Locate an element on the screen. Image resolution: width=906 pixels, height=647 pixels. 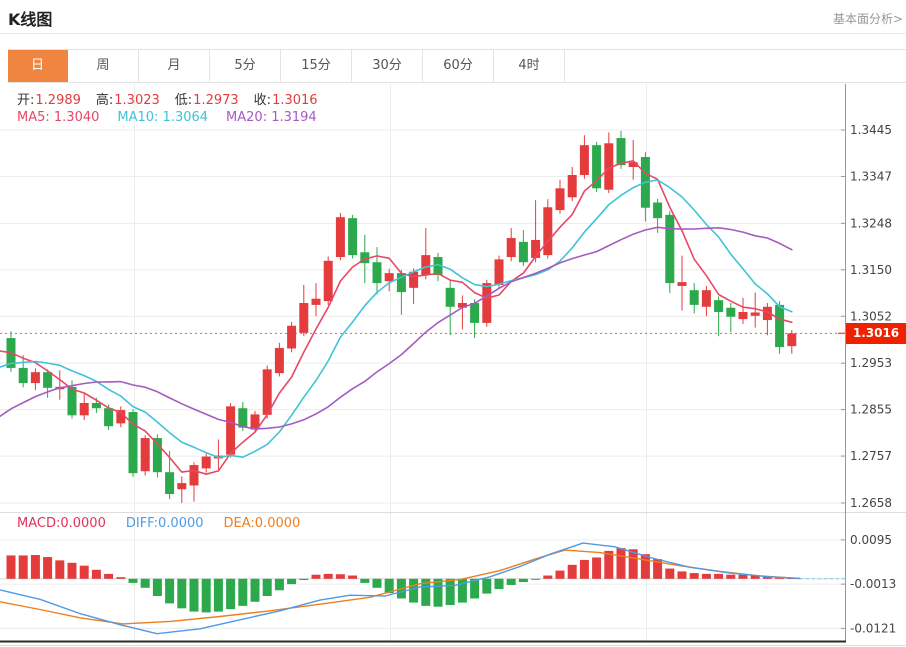
svg-text: 1.3150 is located at coordinates (871, 270).